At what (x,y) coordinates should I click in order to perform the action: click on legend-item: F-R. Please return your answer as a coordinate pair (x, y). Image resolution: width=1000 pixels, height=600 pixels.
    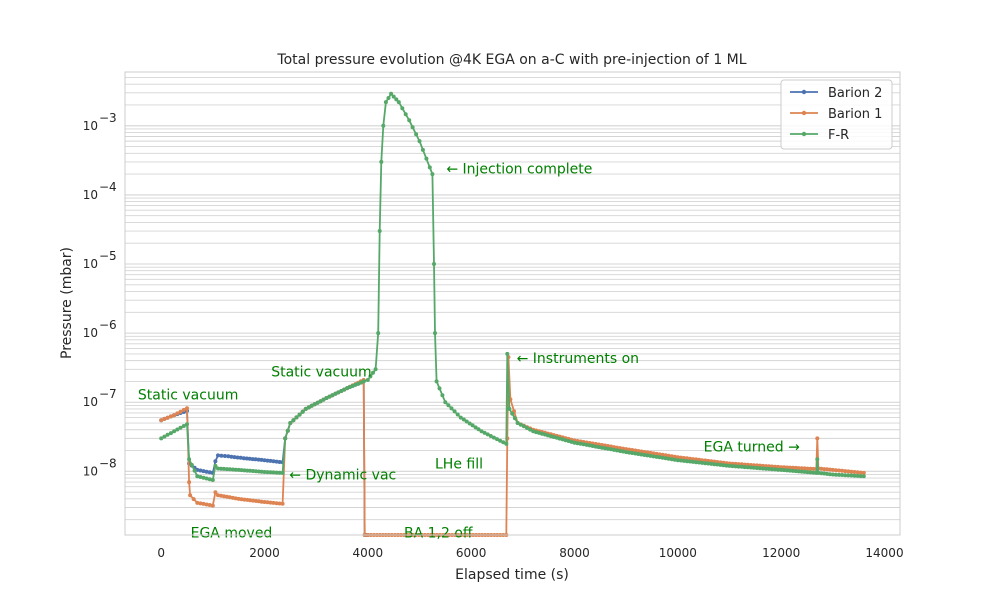
    Looking at the image, I should click on (819, 135).